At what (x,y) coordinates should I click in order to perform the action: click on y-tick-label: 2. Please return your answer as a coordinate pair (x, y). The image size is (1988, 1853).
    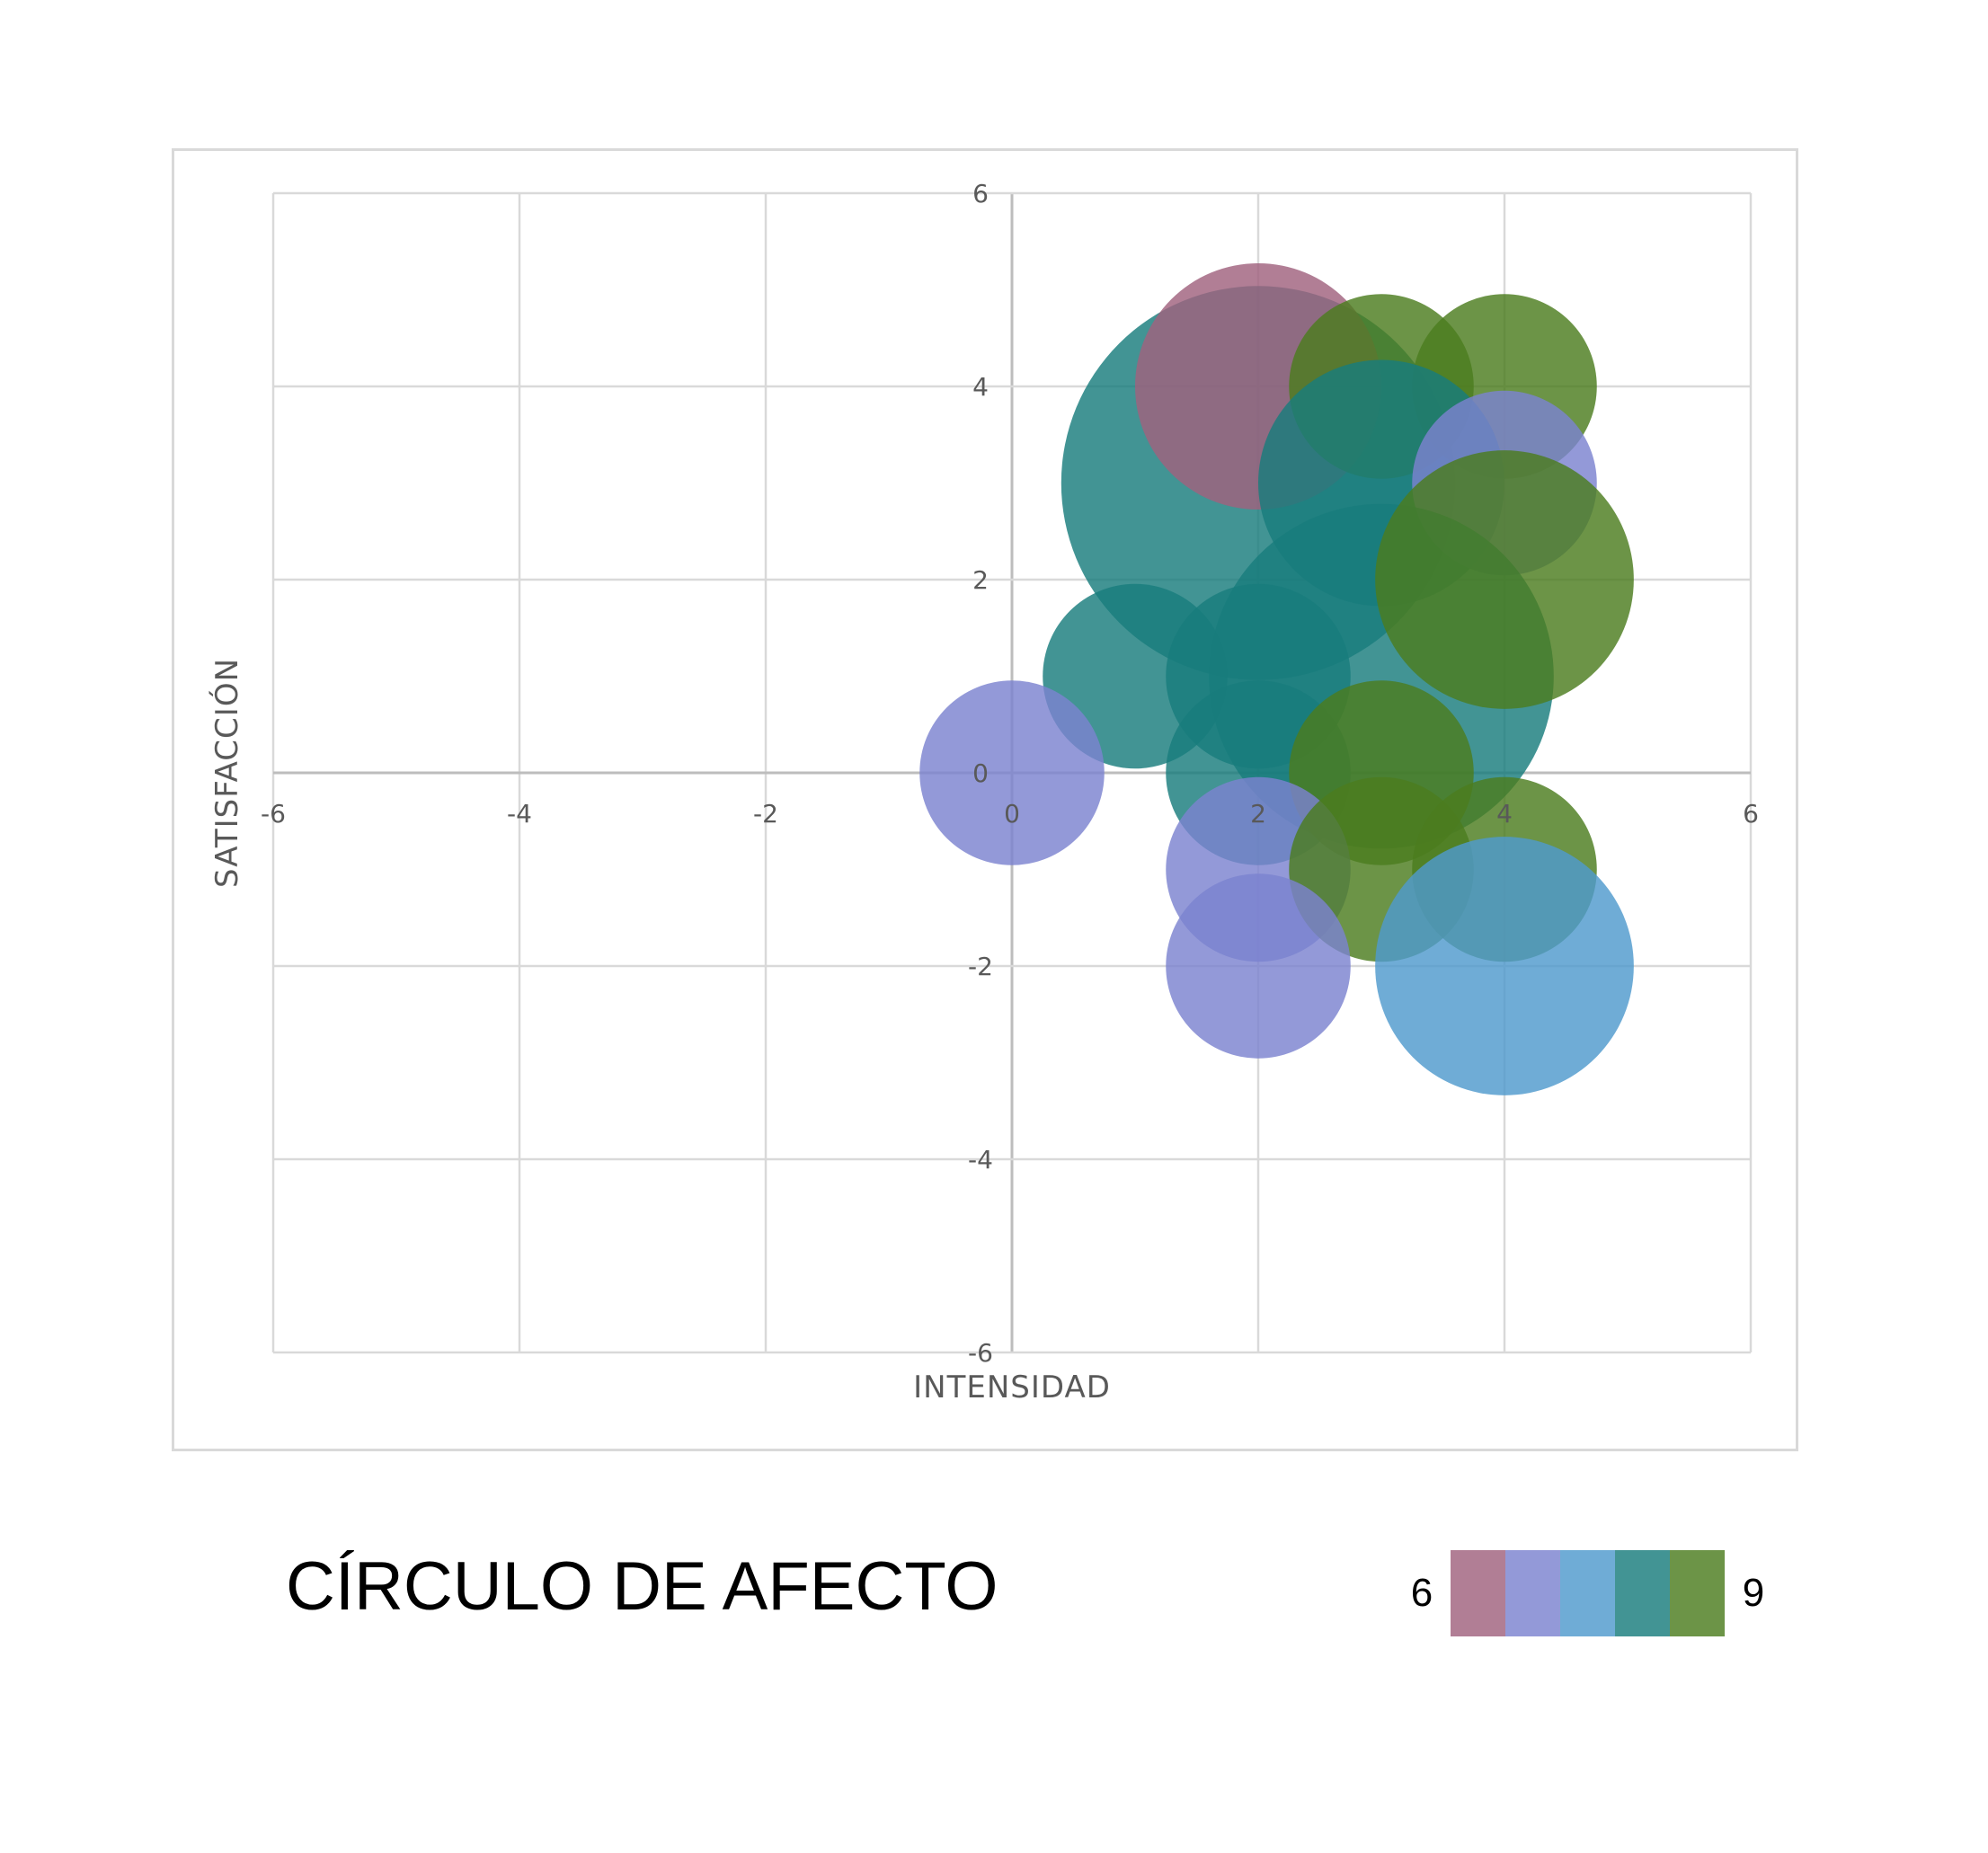
    Looking at the image, I should click on (981, 580).